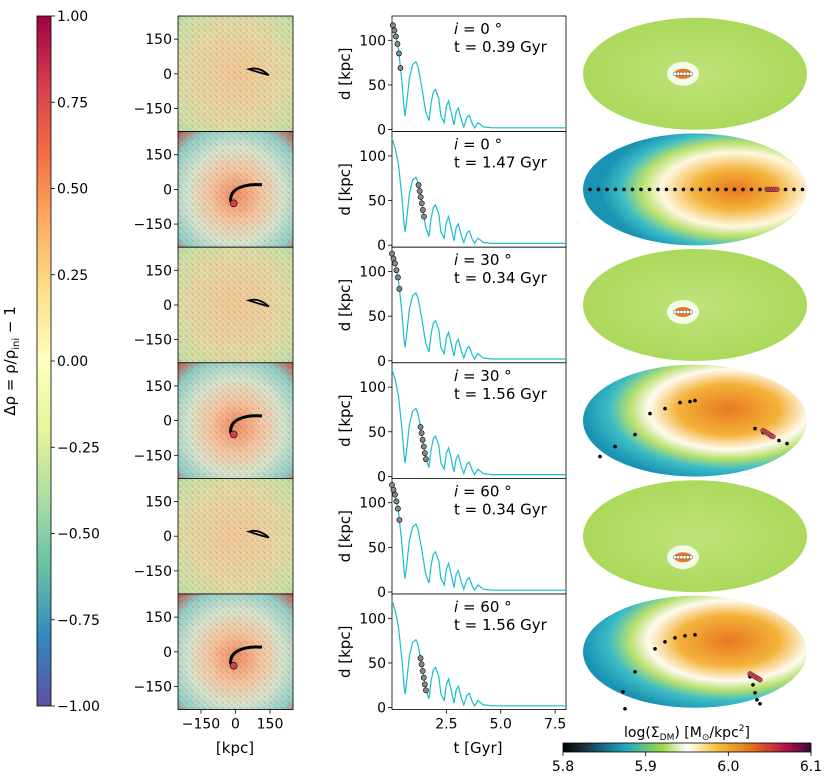 The image size is (830, 779). I want to click on dm-colorbar-tick-label: 5.9, so click(646, 767).